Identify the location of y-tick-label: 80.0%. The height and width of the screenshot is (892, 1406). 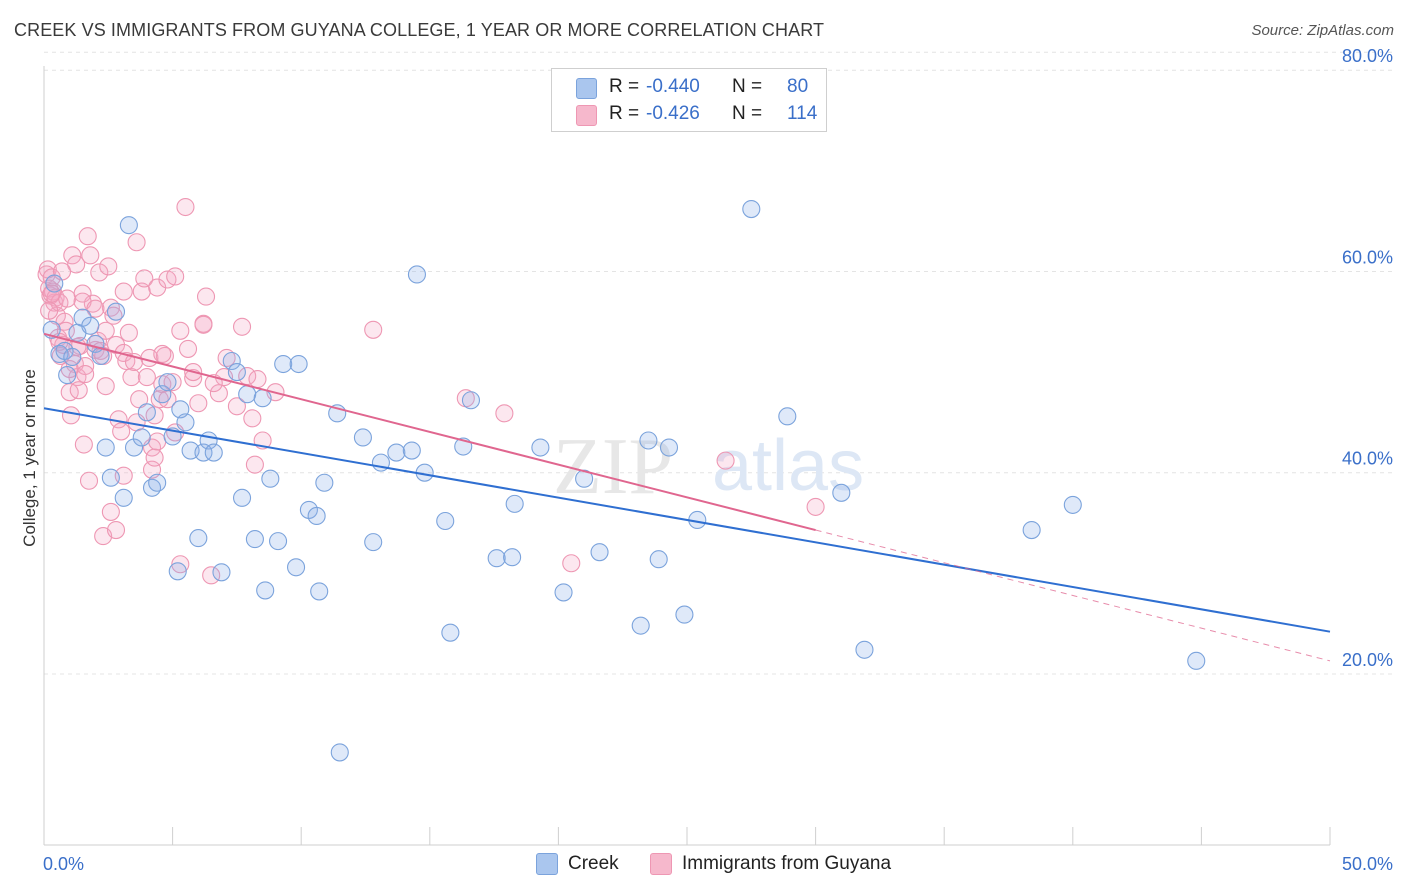
(1367, 56).